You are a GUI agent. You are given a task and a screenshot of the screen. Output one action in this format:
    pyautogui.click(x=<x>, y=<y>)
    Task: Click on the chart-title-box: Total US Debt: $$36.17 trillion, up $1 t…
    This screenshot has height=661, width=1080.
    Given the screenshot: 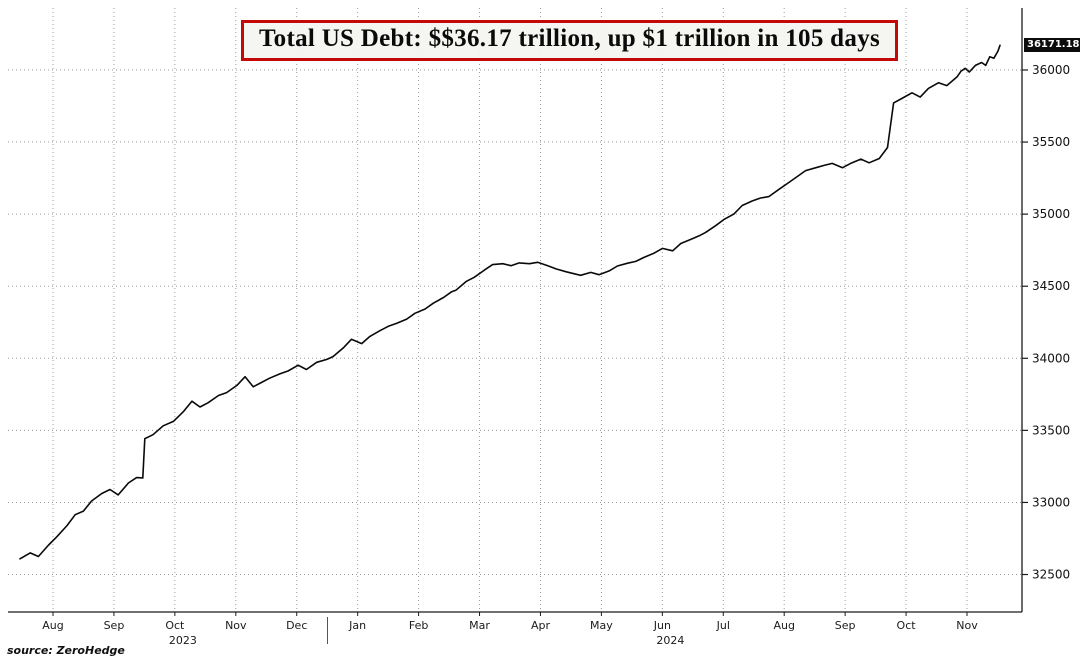 What is the action you would take?
    pyautogui.click(x=570, y=40)
    